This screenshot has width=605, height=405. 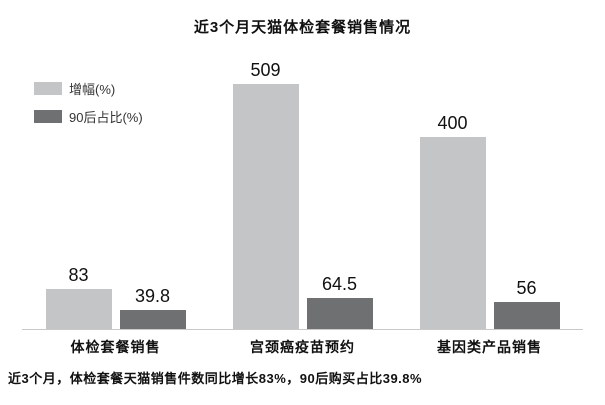 What do you see at coordinates (526, 288) in the screenshot?
I see `bar-value-label: 56` at bounding box center [526, 288].